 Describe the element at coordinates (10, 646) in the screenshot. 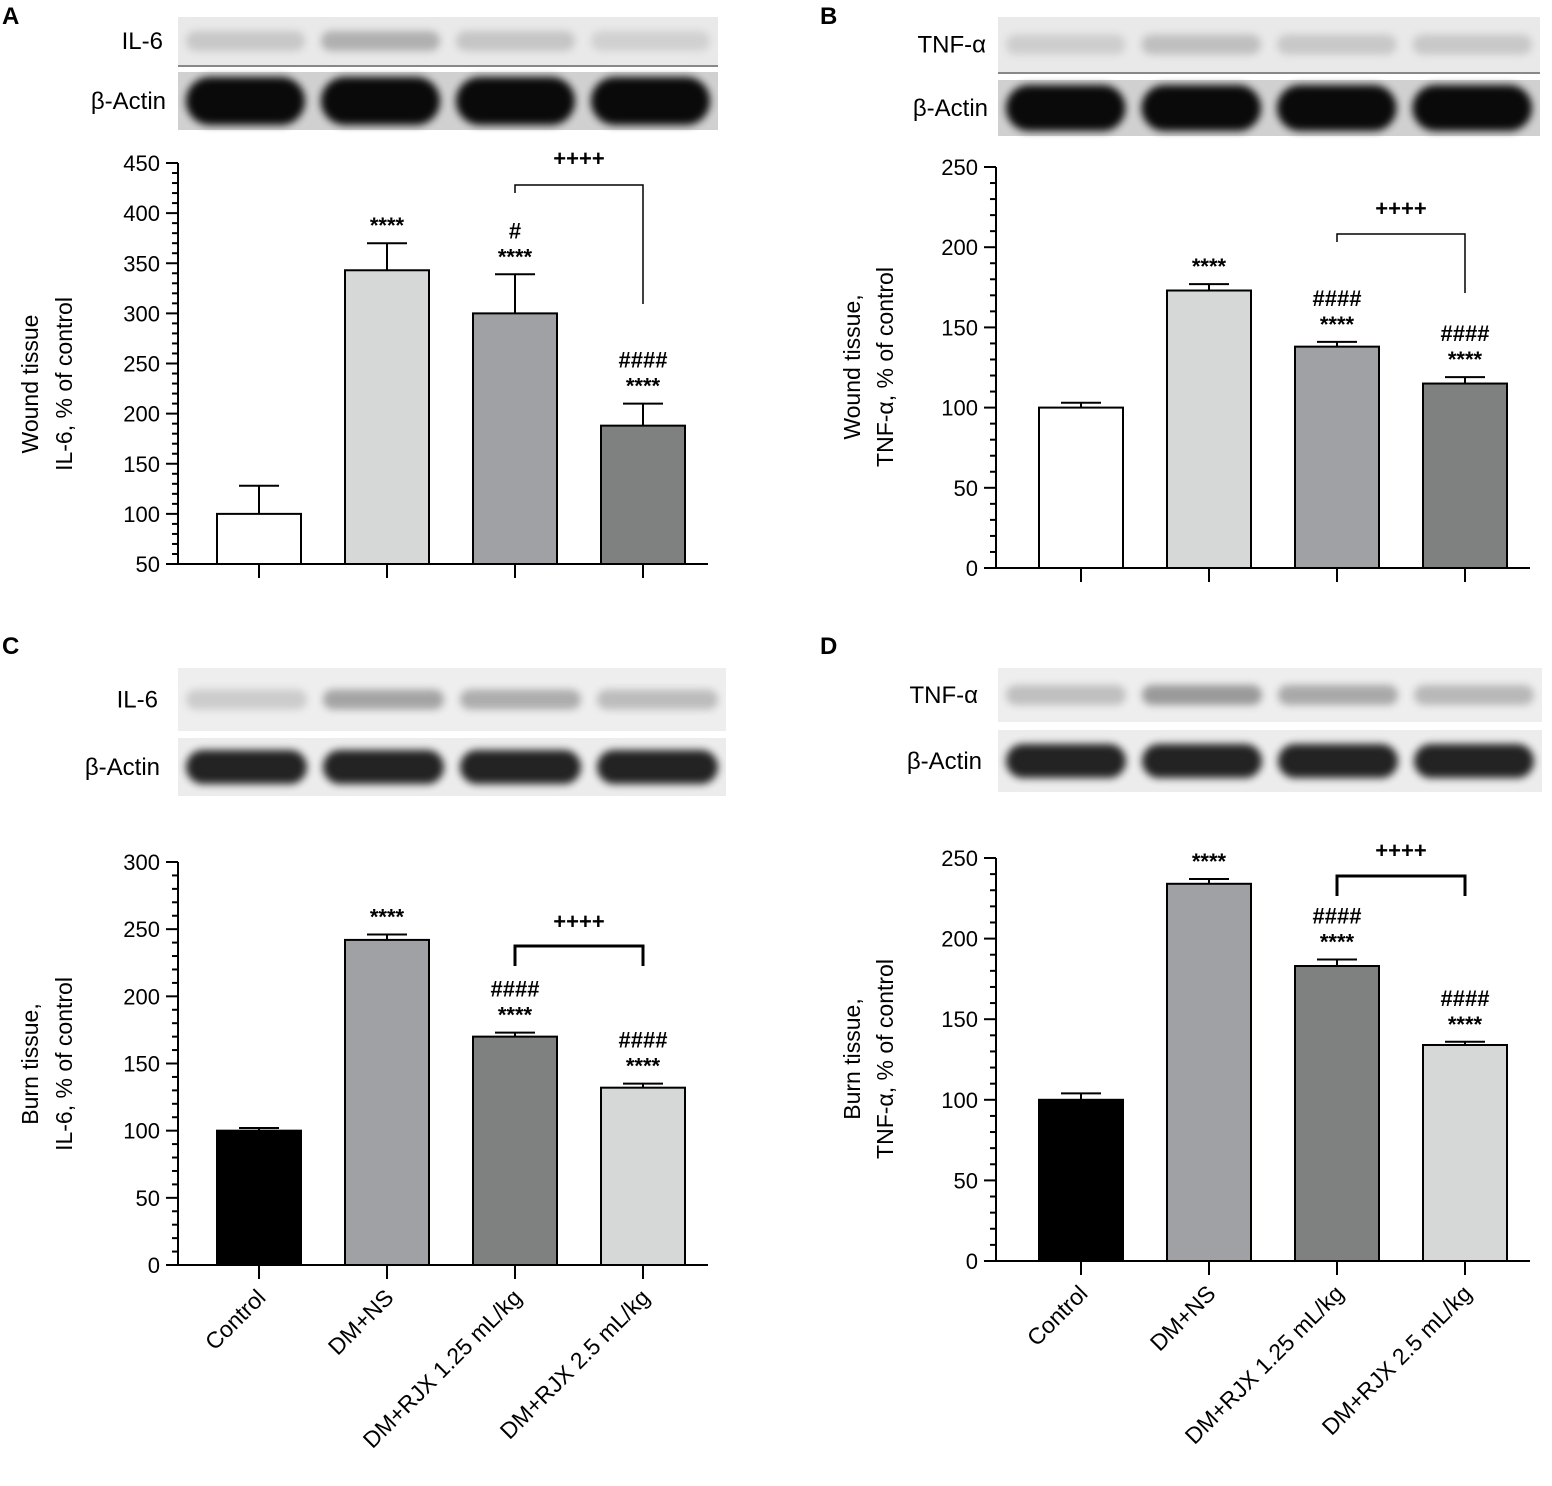

I see `panel-letter: C` at that location.